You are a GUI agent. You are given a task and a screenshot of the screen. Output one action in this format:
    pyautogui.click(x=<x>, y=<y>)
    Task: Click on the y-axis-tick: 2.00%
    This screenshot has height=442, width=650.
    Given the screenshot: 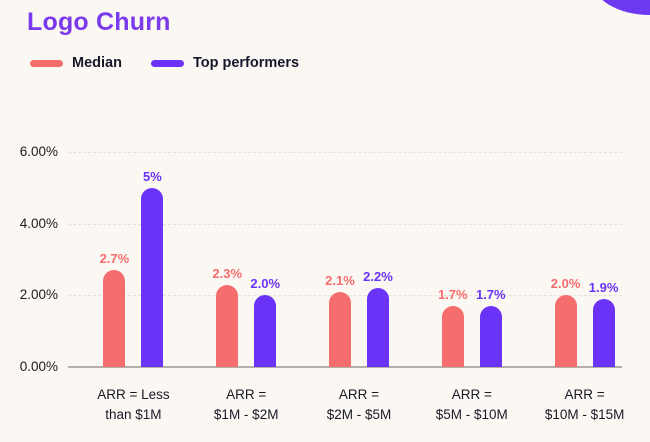 What is the action you would take?
    pyautogui.click(x=38, y=295)
    